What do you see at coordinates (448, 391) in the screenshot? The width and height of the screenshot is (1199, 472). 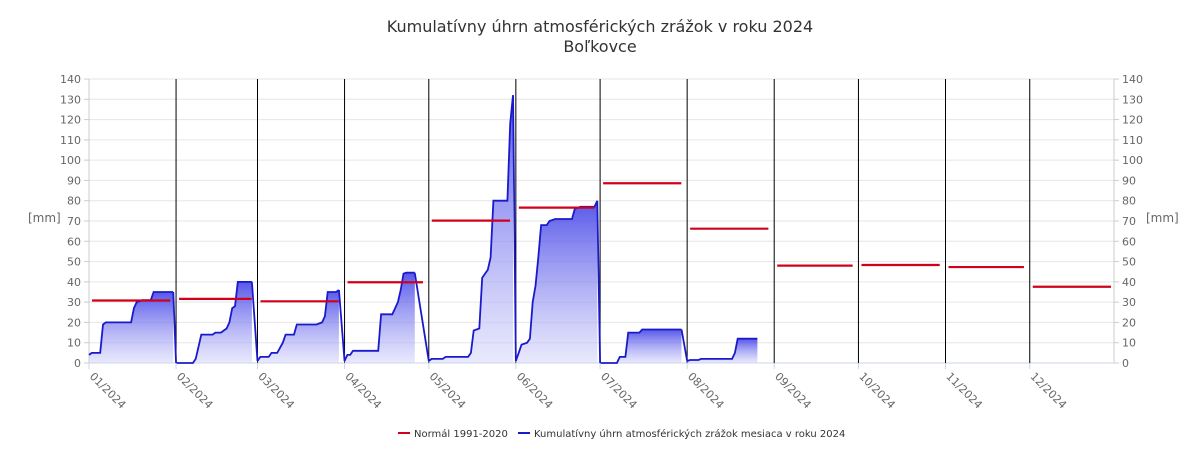 I see `x-tick-label: 05/2024` at bounding box center [448, 391].